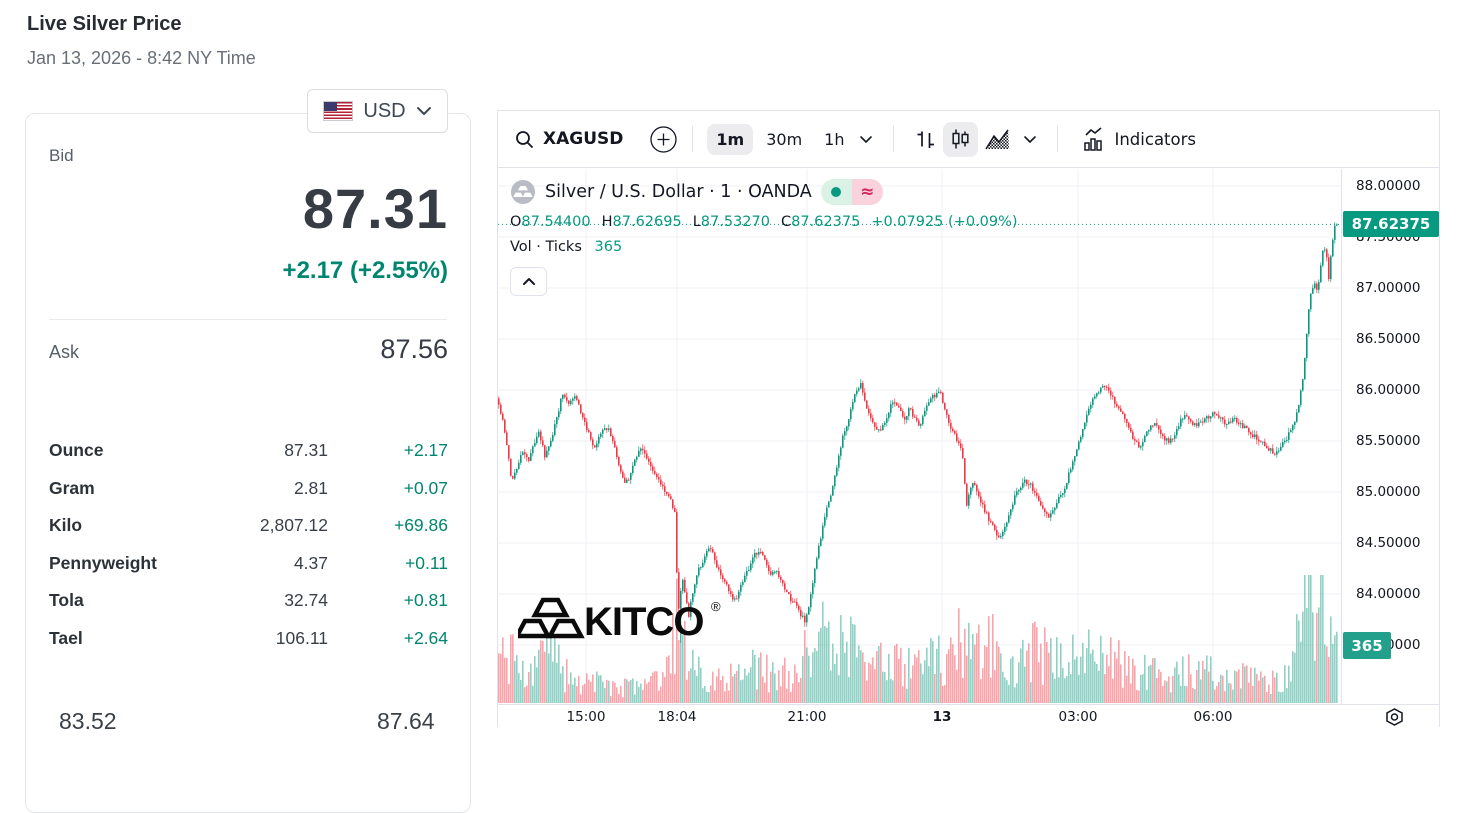 The image size is (1478, 813). I want to click on currency-dropdown: USD, so click(377, 111).